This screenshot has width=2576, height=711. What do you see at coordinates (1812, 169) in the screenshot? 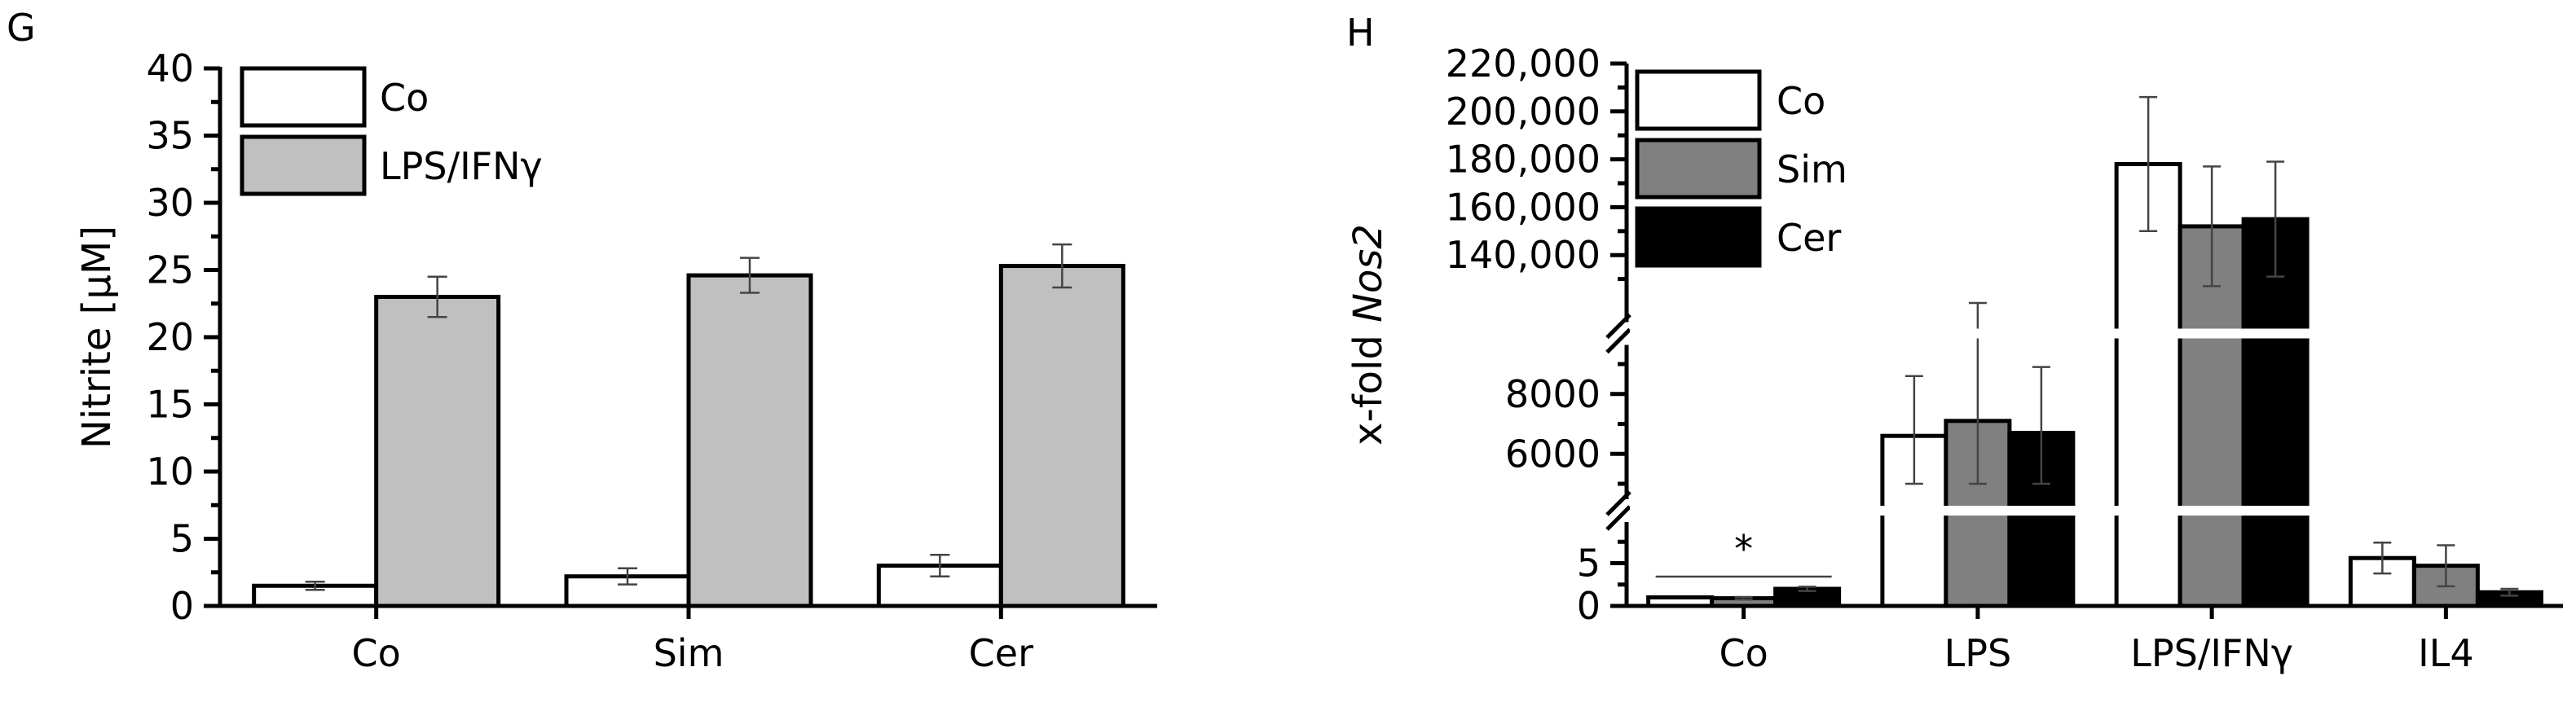
I see `legend-label-sim: Sim` at bounding box center [1812, 169].